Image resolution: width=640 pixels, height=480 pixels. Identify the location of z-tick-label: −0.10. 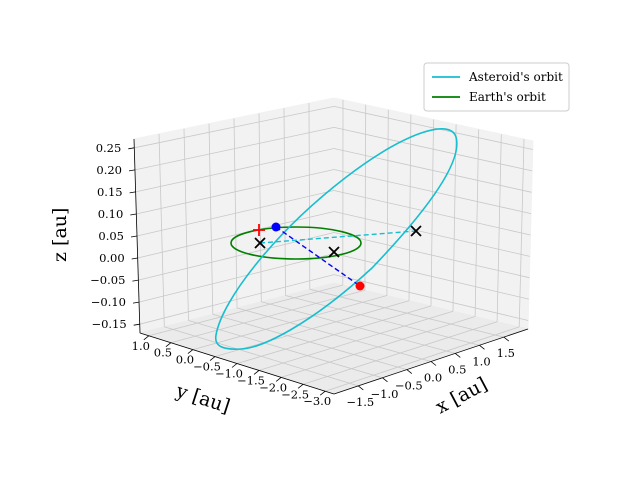
(108, 302).